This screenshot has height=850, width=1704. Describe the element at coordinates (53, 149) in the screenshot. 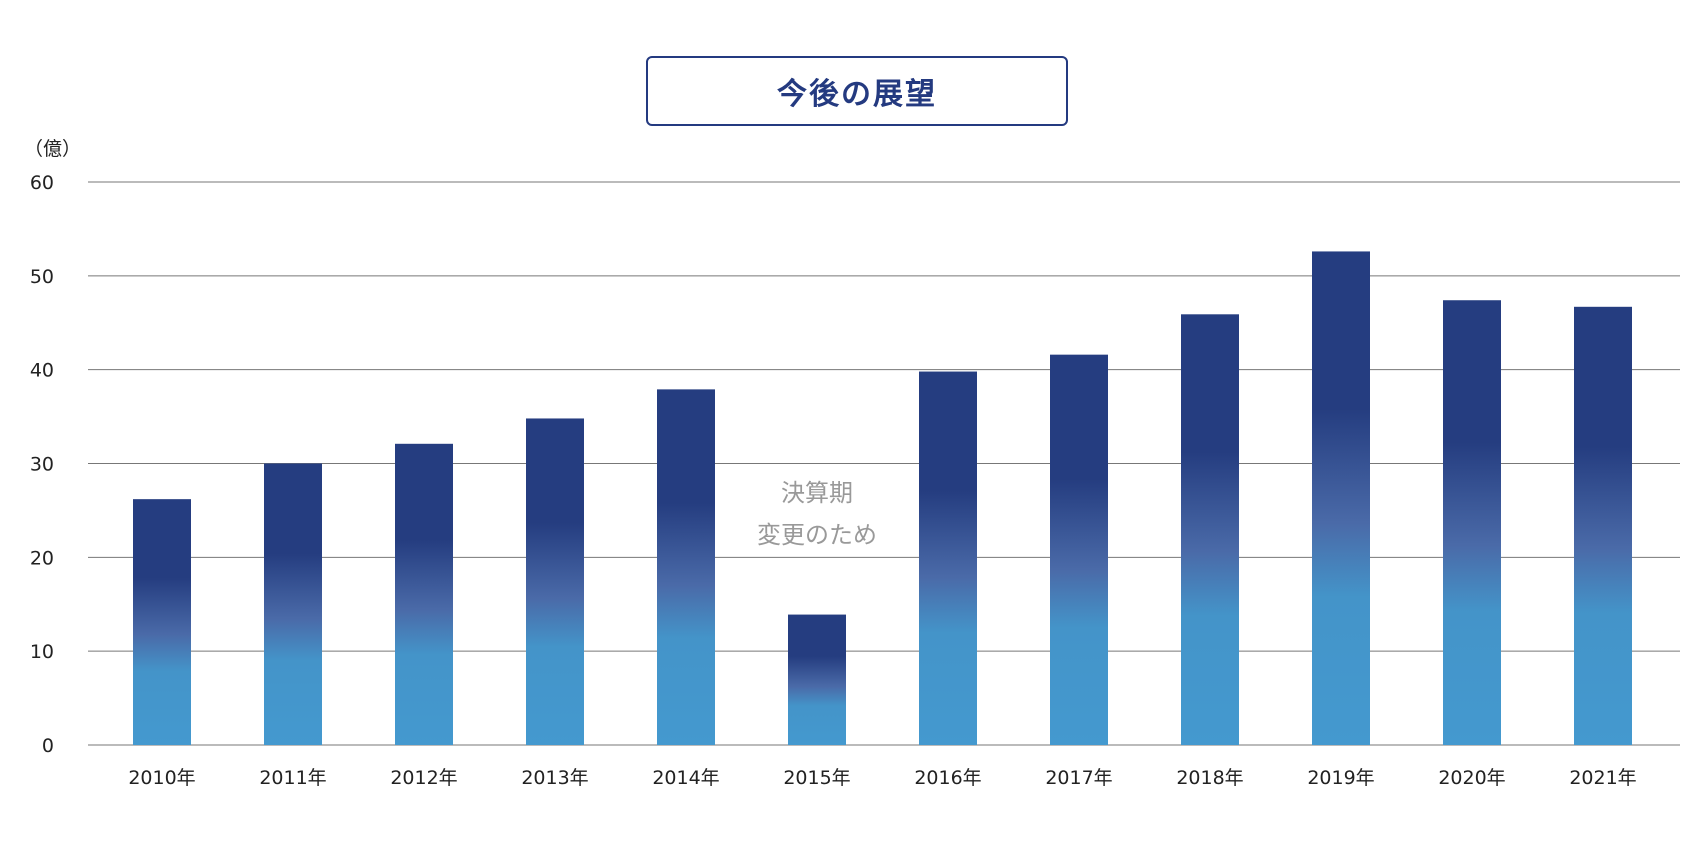

I see `y-axis-unit-label: （億）` at that location.